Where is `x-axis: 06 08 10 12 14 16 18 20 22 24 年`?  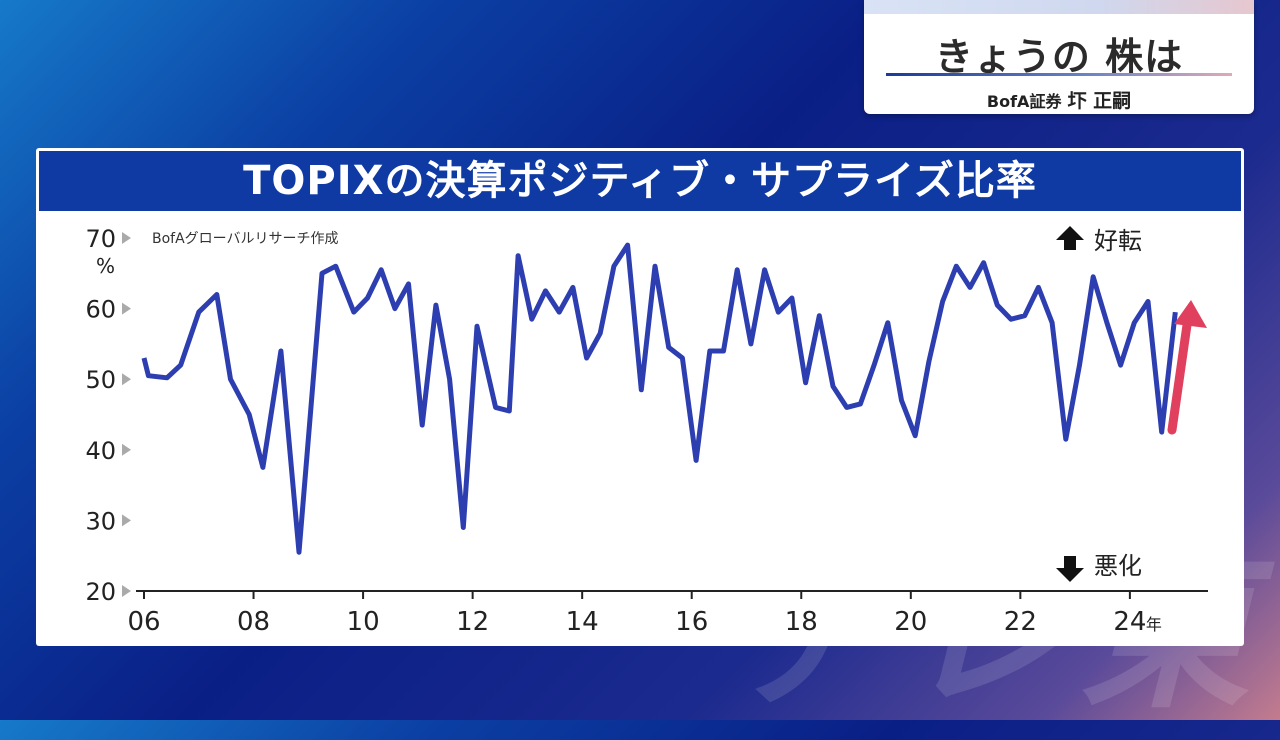 x-axis: 06 08 10 12 14 16 18 20 22 24 年 is located at coordinates (644, 614).